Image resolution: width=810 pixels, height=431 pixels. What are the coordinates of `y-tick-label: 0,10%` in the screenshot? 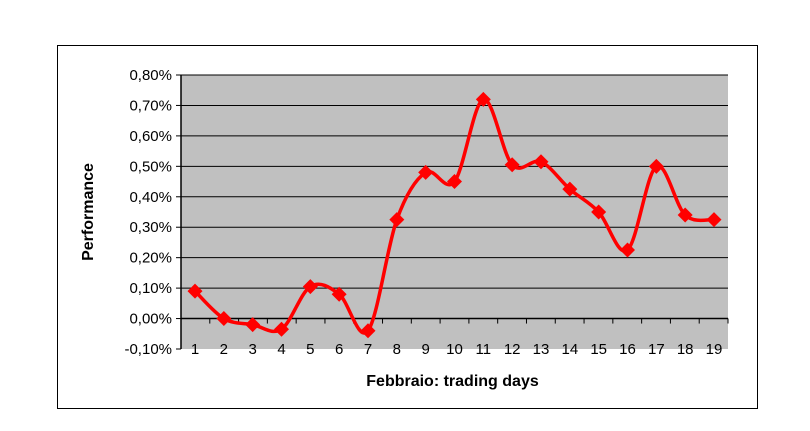 It's located at (150, 288).